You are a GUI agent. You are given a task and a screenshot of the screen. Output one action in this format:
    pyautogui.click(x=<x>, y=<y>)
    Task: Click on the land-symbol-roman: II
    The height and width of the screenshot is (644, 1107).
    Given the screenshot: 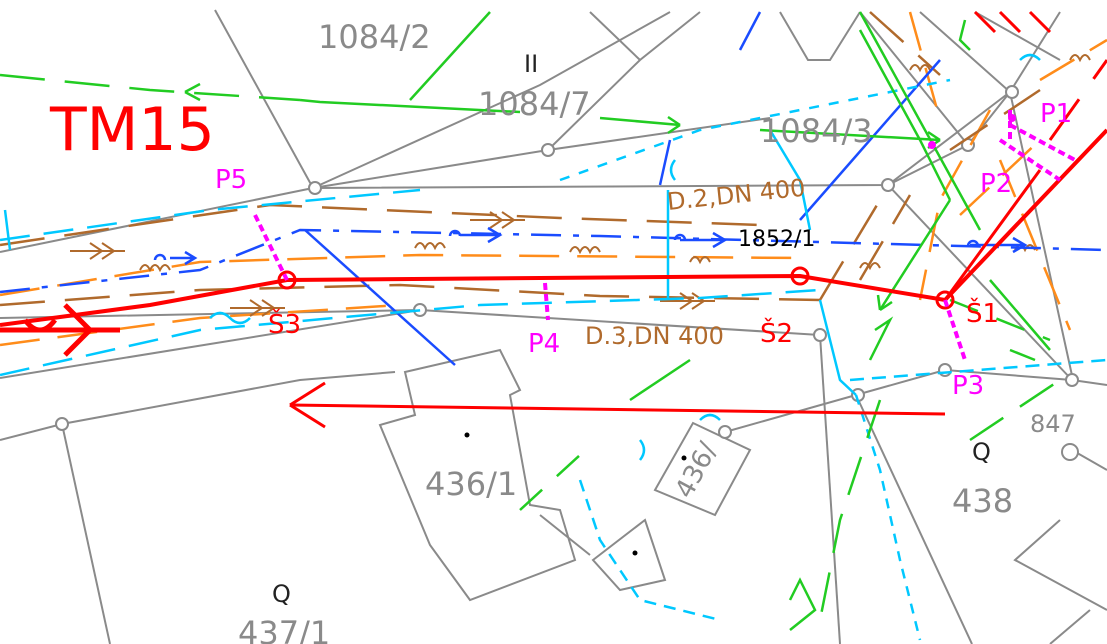 What is the action you would take?
    pyautogui.click(x=531, y=64)
    